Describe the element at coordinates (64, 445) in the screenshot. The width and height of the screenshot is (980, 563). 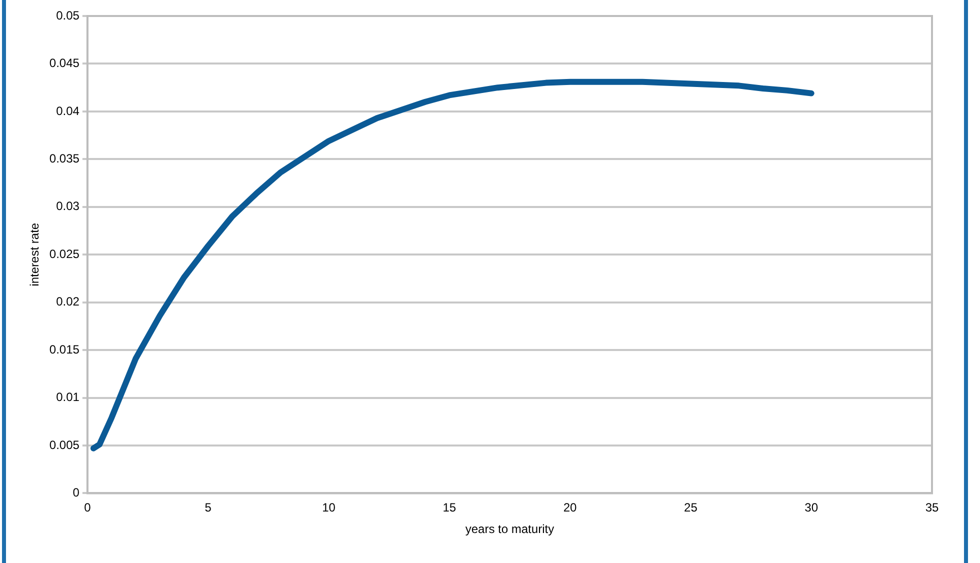
I see `y-tick-label: 0.005` at that location.